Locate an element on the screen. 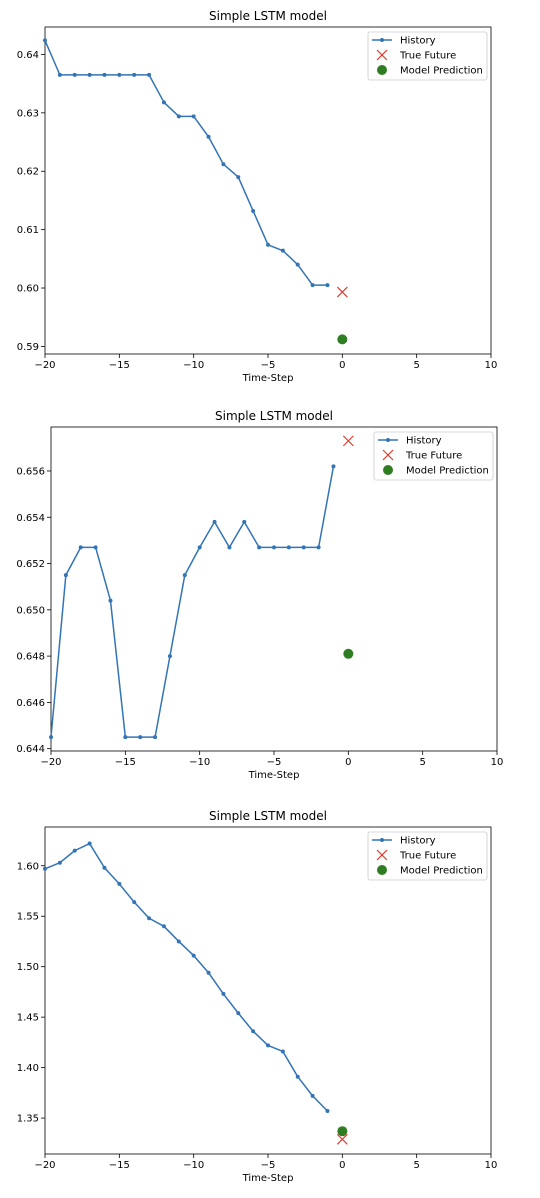  y-tick-label: 0.64 is located at coordinates (28, 55).